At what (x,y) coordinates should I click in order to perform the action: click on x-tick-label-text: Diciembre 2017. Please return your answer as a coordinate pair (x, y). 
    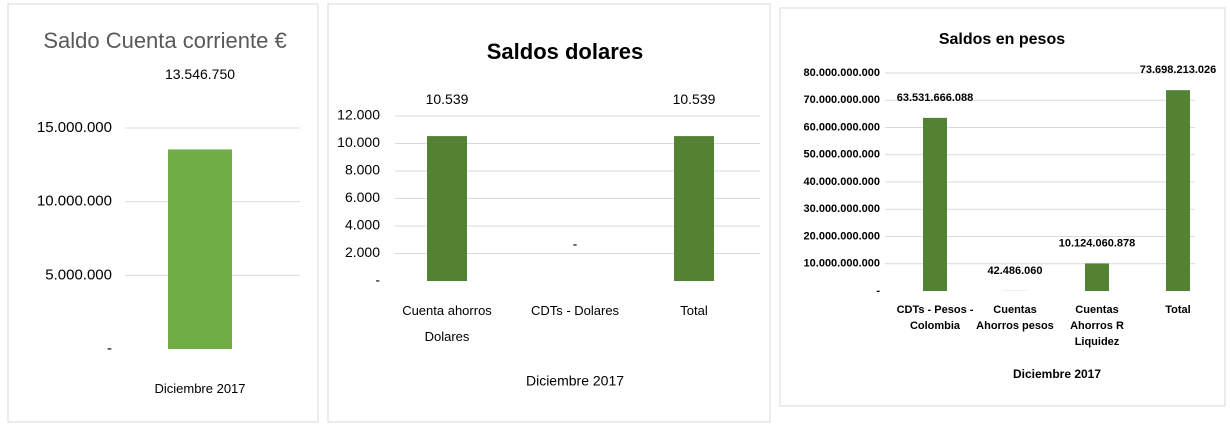
    Looking at the image, I should click on (200, 388).